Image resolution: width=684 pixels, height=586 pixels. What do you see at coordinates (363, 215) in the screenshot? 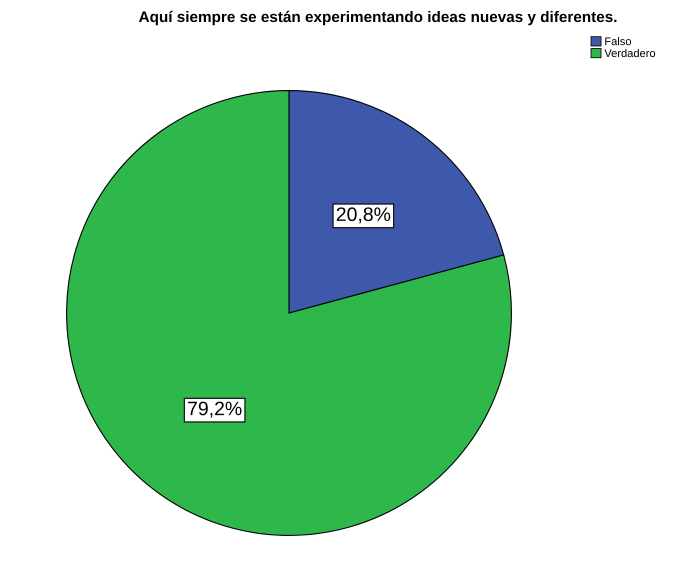
I see `data-label: 20,8%` at bounding box center [363, 215].